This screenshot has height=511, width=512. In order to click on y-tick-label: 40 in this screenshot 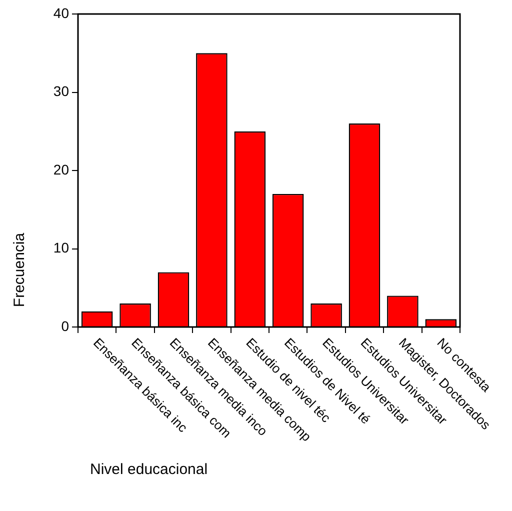, I will do `click(61, 12)`.